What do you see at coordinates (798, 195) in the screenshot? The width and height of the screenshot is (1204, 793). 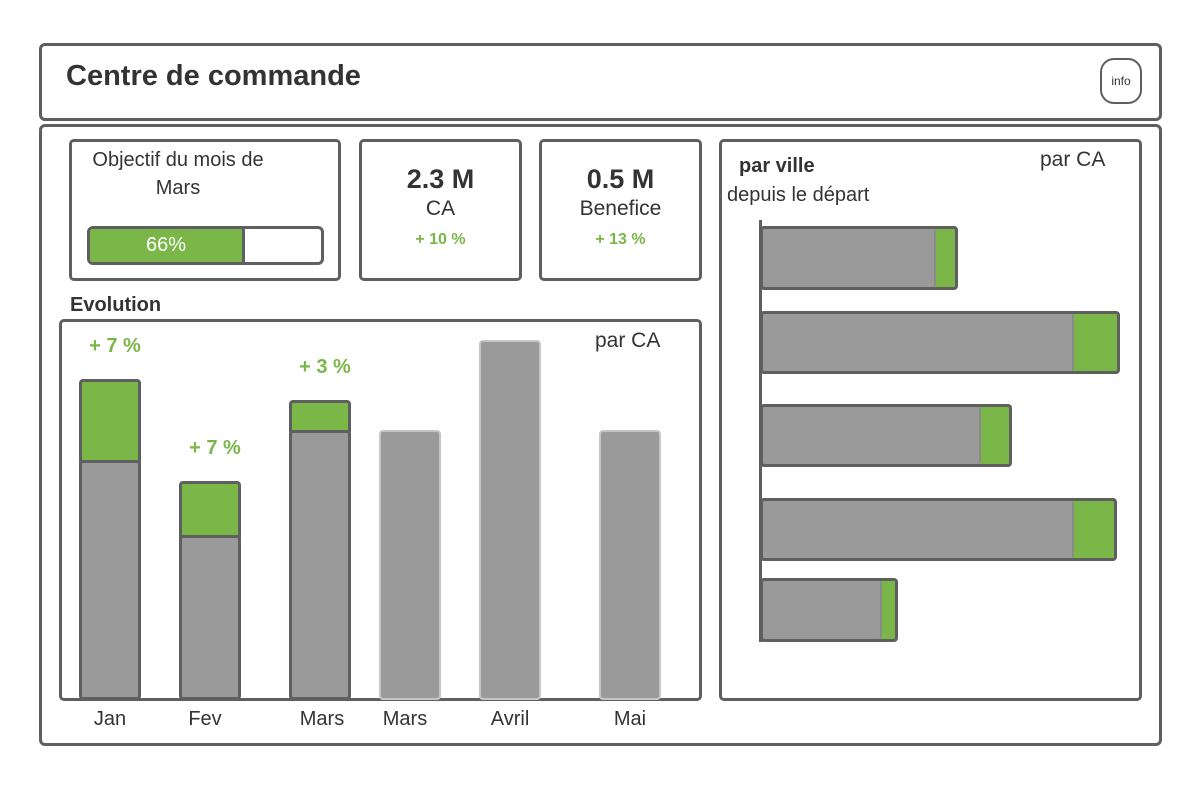 I see `city-chart-subtitle: depuis le départ` at bounding box center [798, 195].